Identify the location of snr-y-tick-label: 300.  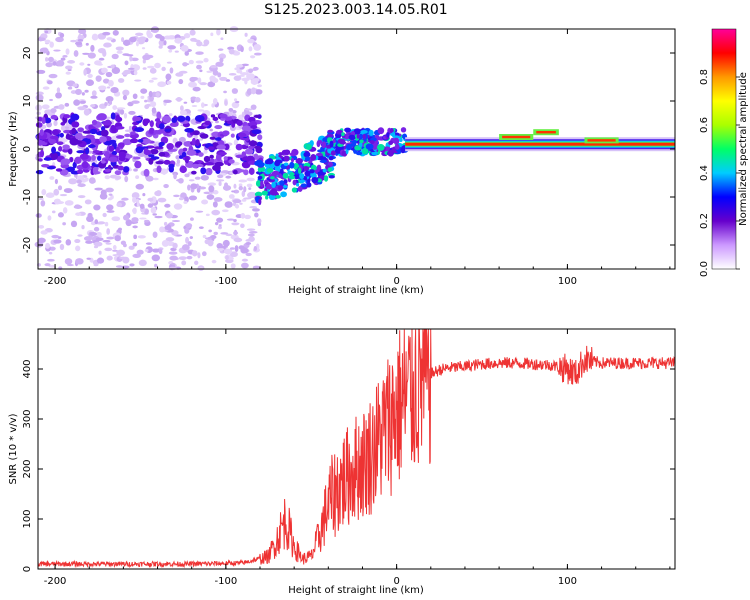
(27, 418).